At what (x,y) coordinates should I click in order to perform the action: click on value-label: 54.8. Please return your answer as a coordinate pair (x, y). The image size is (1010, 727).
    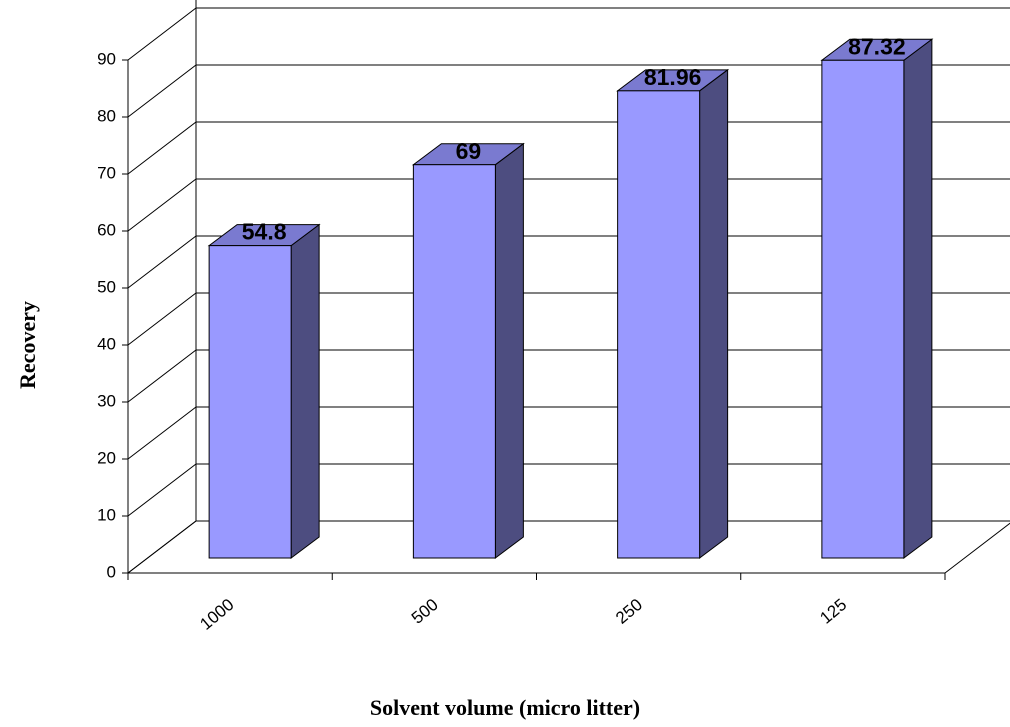
    Looking at the image, I should click on (264, 232).